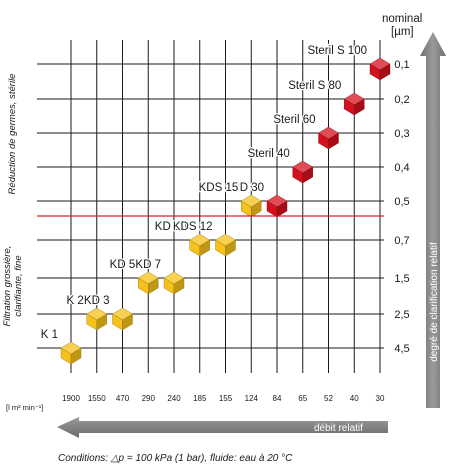  What do you see at coordinates (97, 398) in the screenshot?
I see `x-tick-label: 1550` at bounding box center [97, 398].